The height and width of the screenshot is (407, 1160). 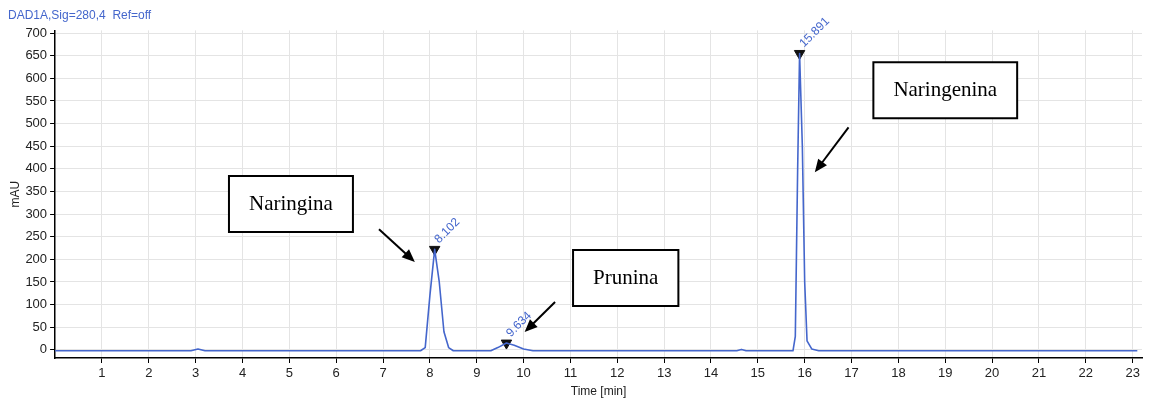 I want to click on x-tick-label: 21, so click(x=1039, y=373).